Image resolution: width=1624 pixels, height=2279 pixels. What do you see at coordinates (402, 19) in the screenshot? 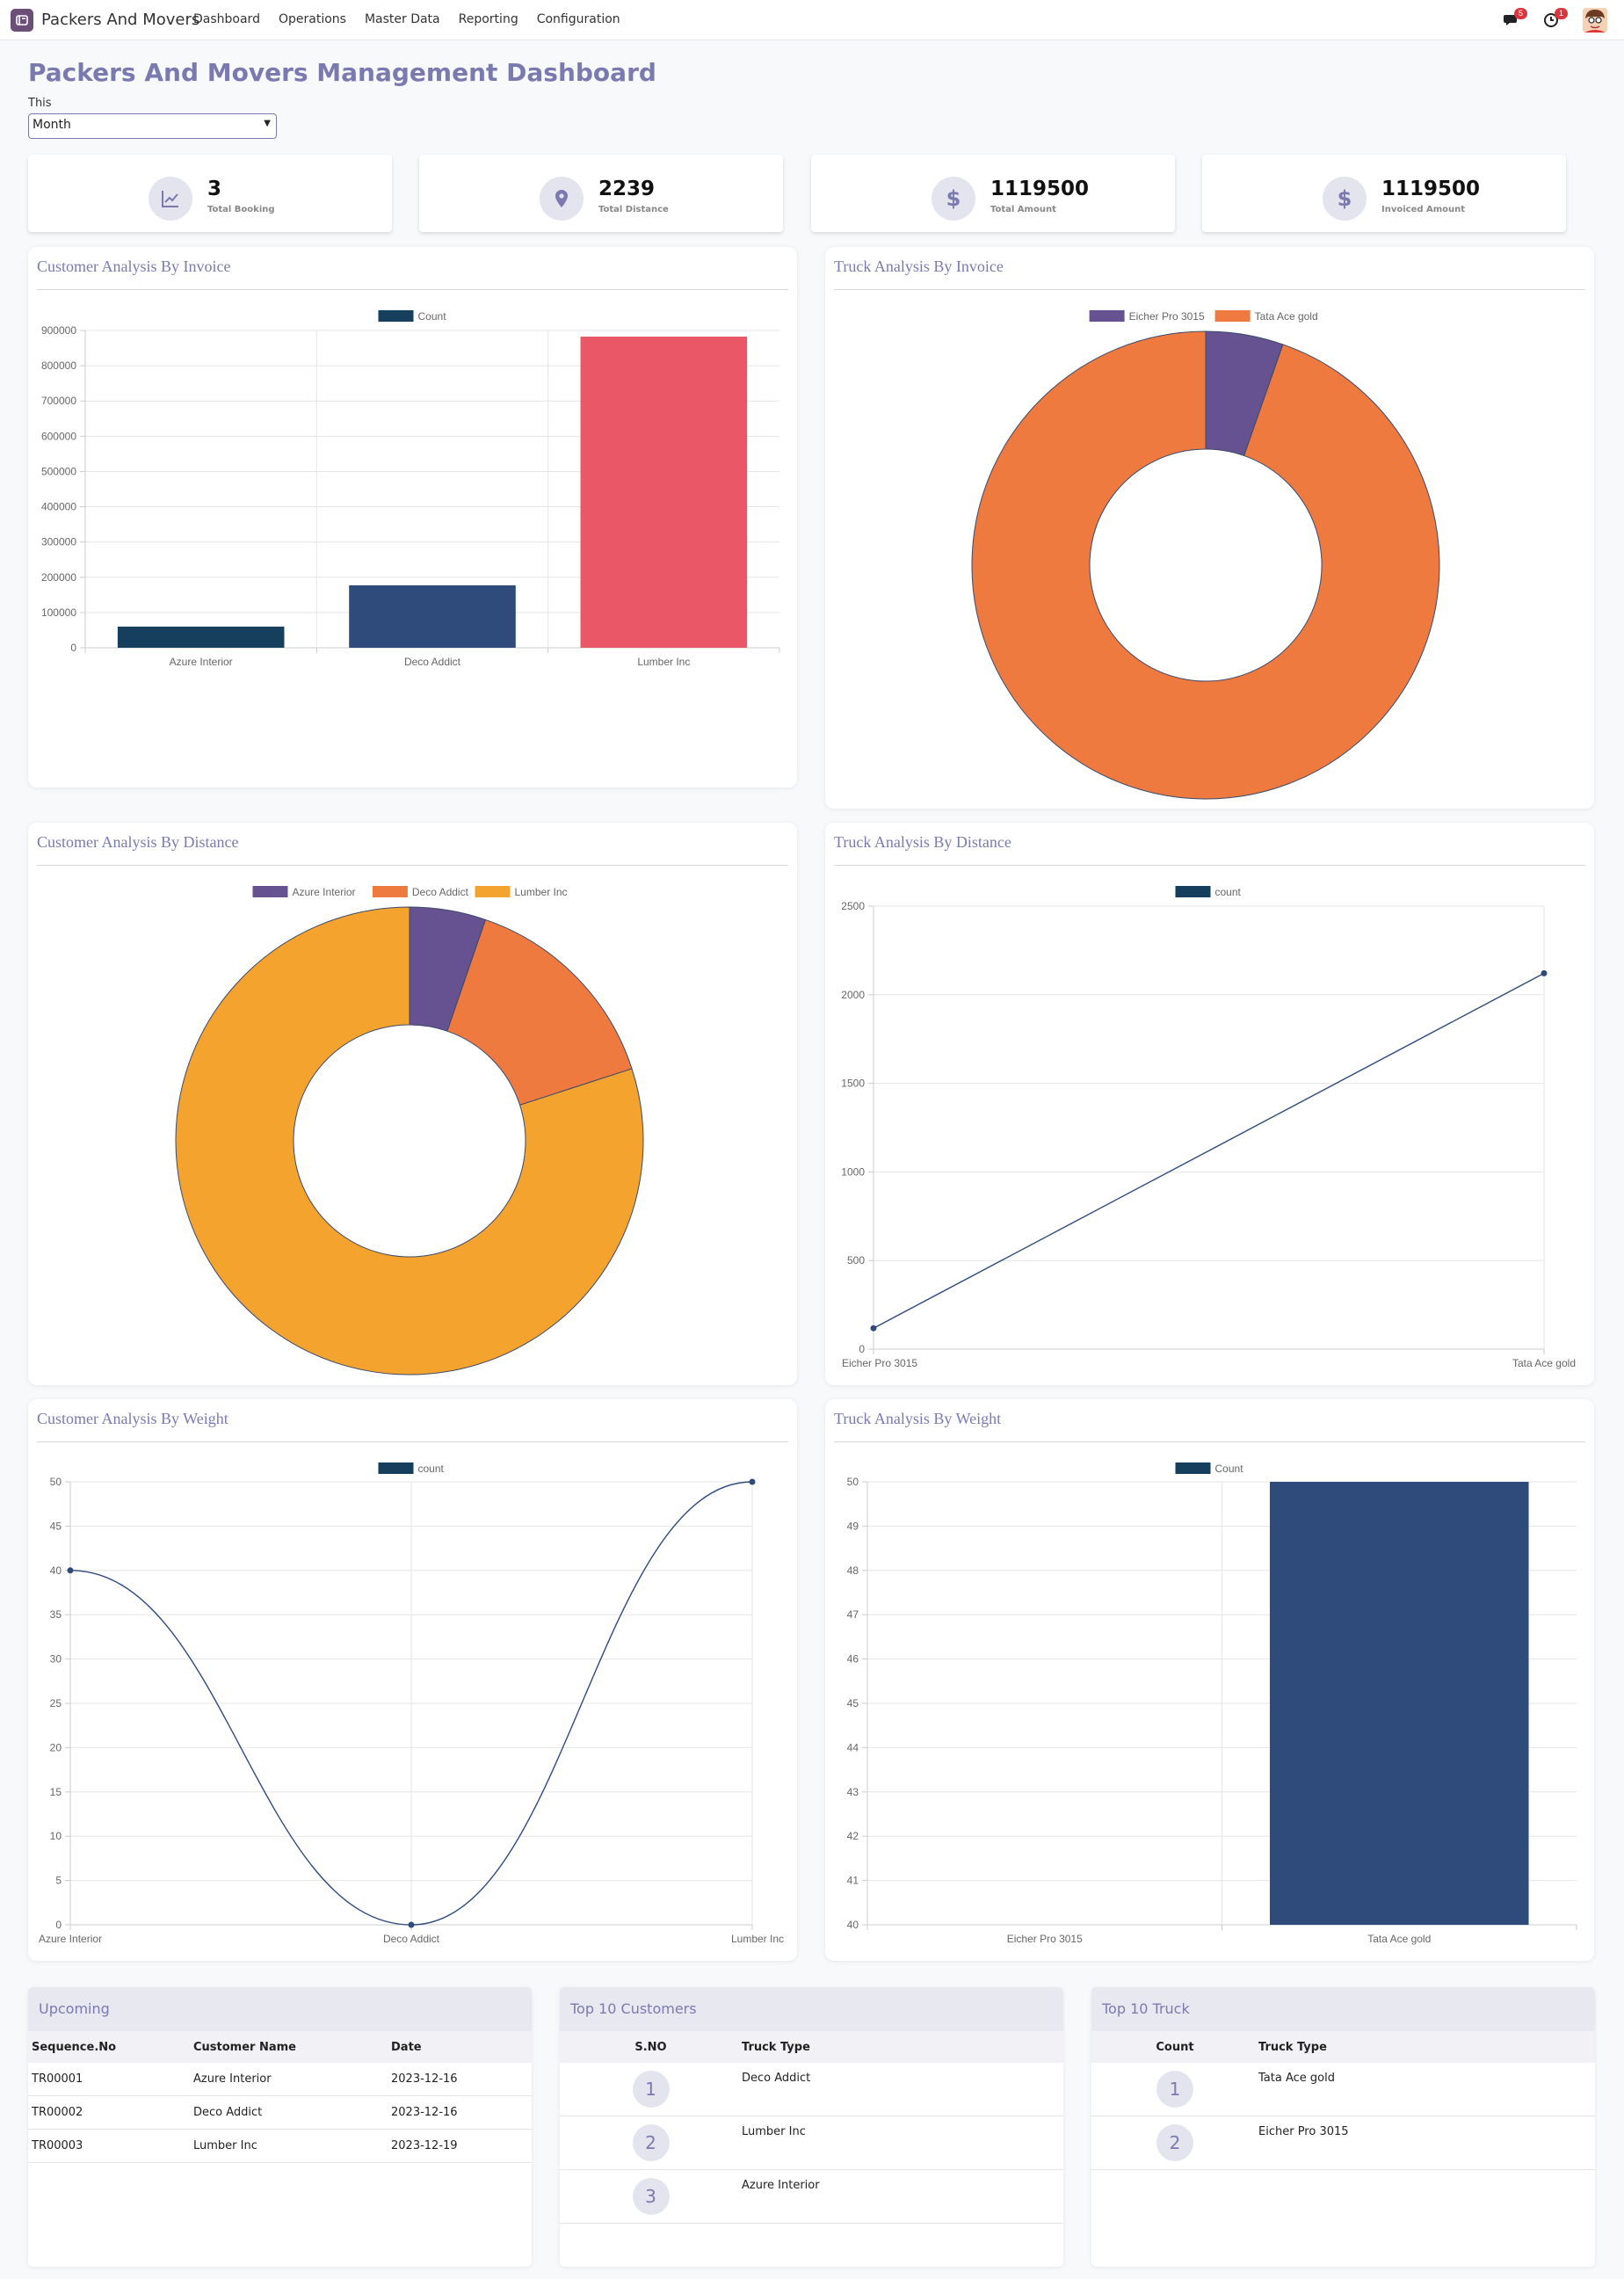
I see `menu-master-data: Master Data` at bounding box center [402, 19].